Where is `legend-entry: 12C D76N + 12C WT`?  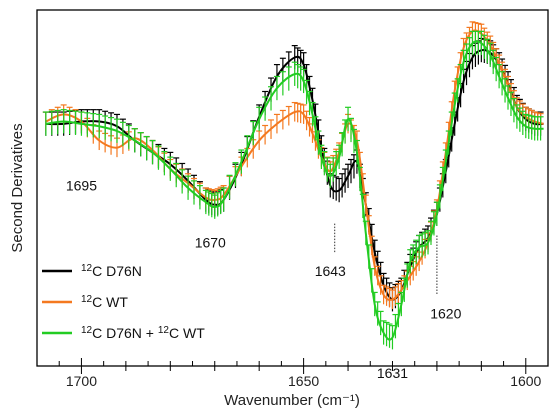
legend-entry: 12C D76N + 12C WT is located at coordinates (143, 333).